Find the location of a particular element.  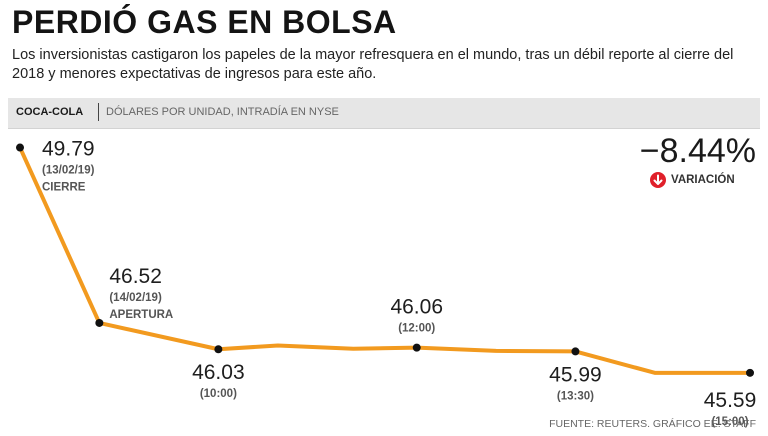

data-label-value: 45.59 is located at coordinates (730, 400).